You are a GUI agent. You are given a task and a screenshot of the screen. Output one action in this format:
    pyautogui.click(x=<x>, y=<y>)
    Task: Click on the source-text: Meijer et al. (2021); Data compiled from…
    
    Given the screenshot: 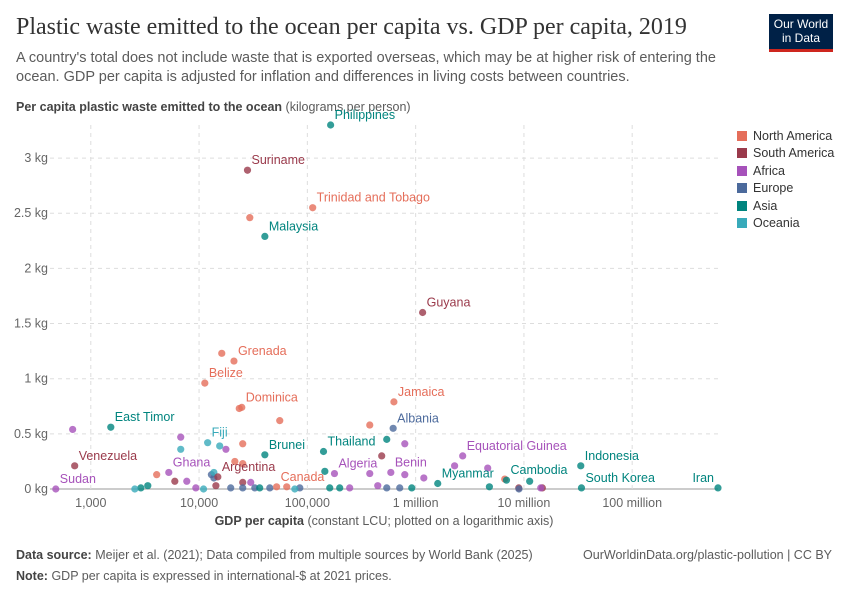 What is the action you would take?
    pyautogui.click(x=314, y=555)
    